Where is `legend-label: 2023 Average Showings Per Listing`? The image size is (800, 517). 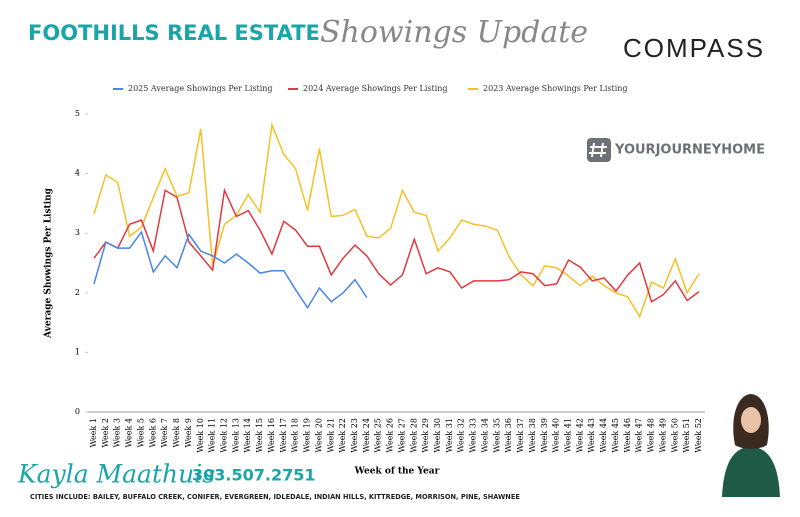 legend-label: 2023 Average Showings Per Listing is located at coordinates (555, 88).